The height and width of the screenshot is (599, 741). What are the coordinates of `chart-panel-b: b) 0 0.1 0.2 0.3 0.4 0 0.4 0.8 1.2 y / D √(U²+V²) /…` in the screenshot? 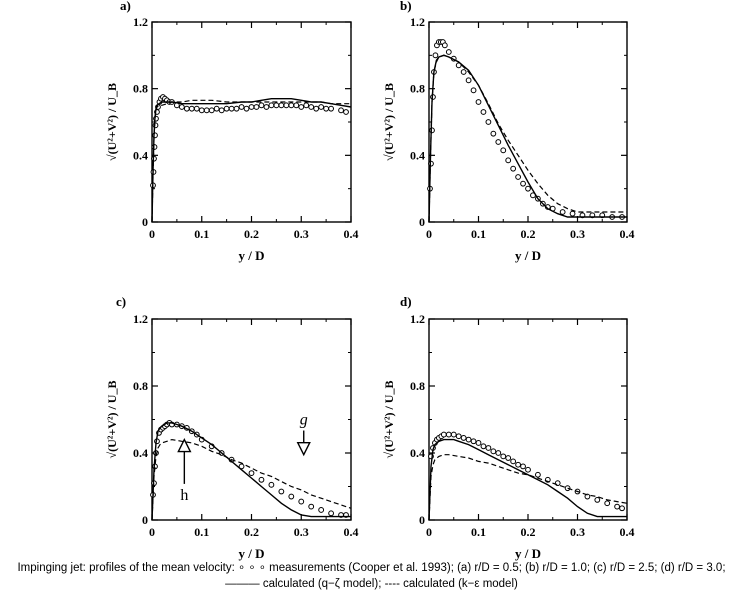 It's located at (508, 131).